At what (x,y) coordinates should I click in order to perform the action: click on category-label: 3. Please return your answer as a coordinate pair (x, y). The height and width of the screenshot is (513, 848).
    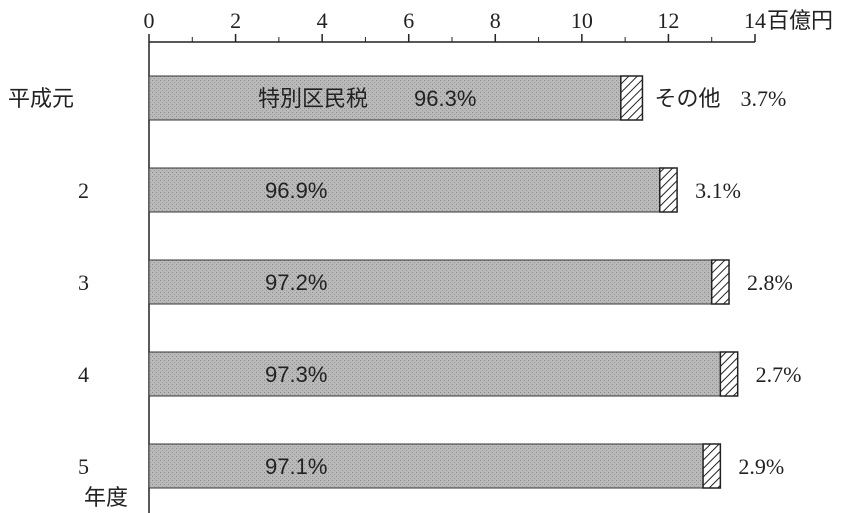
    Looking at the image, I should click on (83, 282).